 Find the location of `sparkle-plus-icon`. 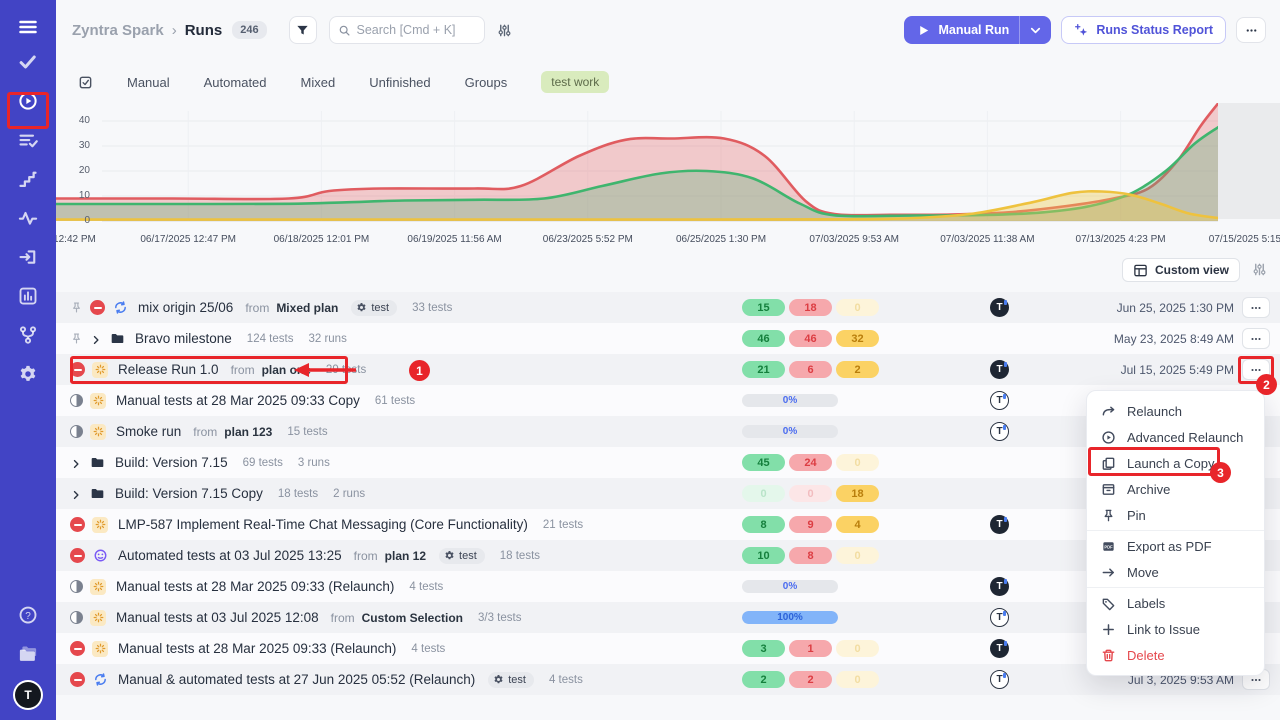

sparkle-plus-icon is located at coordinates (1081, 30).